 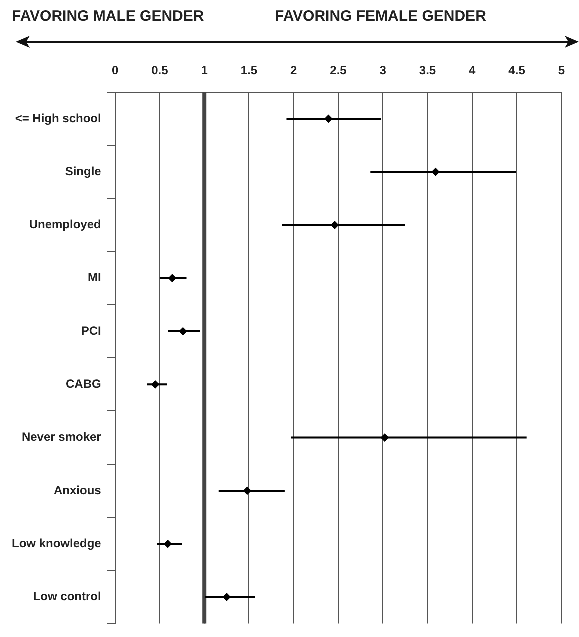 What do you see at coordinates (562, 71) in the screenshot?
I see `x-tick-label: 5` at bounding box center [562, 71].